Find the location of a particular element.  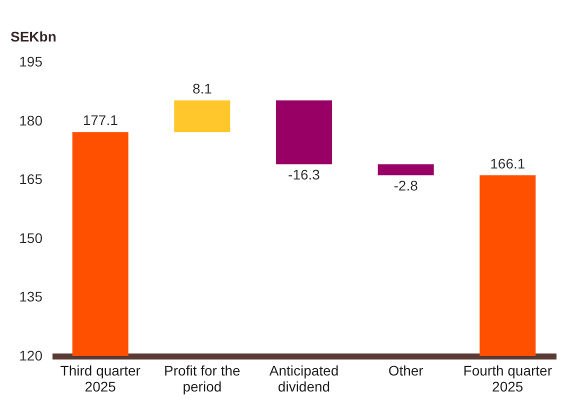

y-tick-label: 165 is located at coordinates (31, 179).